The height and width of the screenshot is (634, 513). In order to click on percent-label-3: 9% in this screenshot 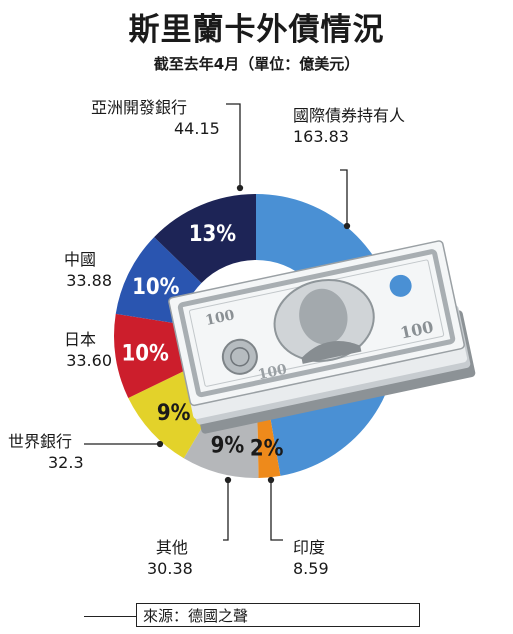, I will do `click(174, 413)`.